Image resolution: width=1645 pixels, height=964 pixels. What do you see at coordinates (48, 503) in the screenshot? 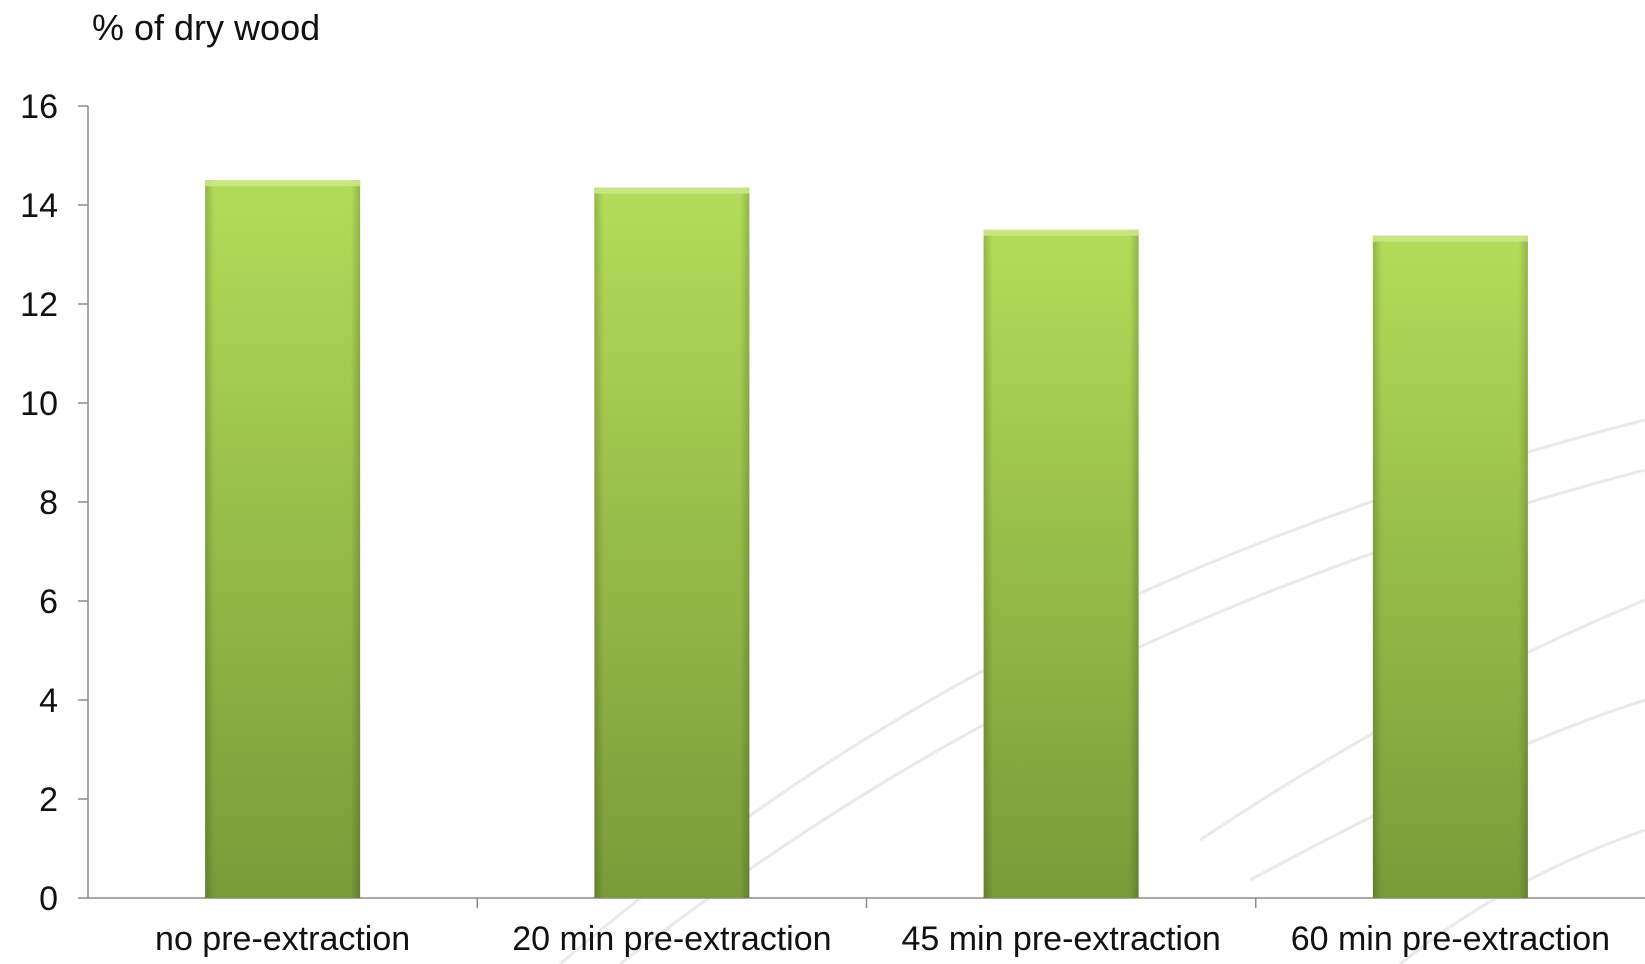
I see `y-tick-label: 8` at bounding box center [48, 503].